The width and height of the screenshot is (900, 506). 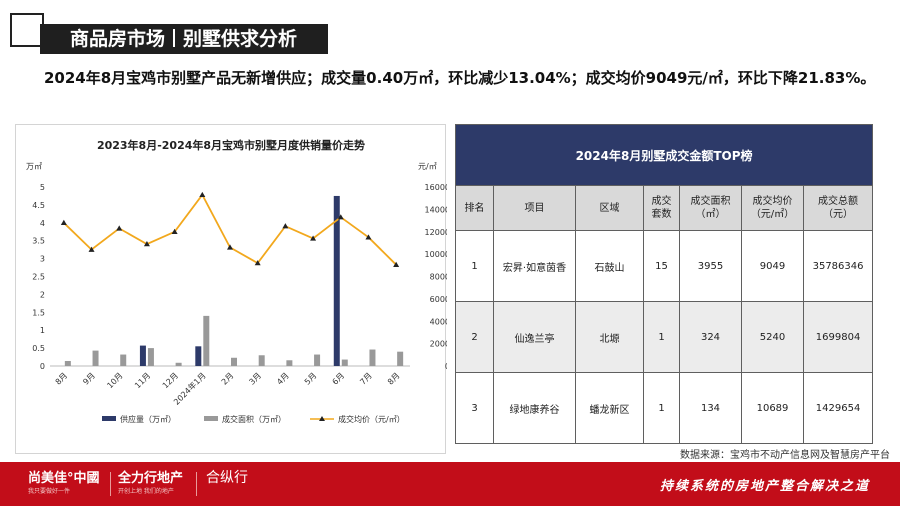 What do you see at coordinates (42, 330) in the screenshot?
I see `left-tick-label: 1` at bounding box center [42, 330].